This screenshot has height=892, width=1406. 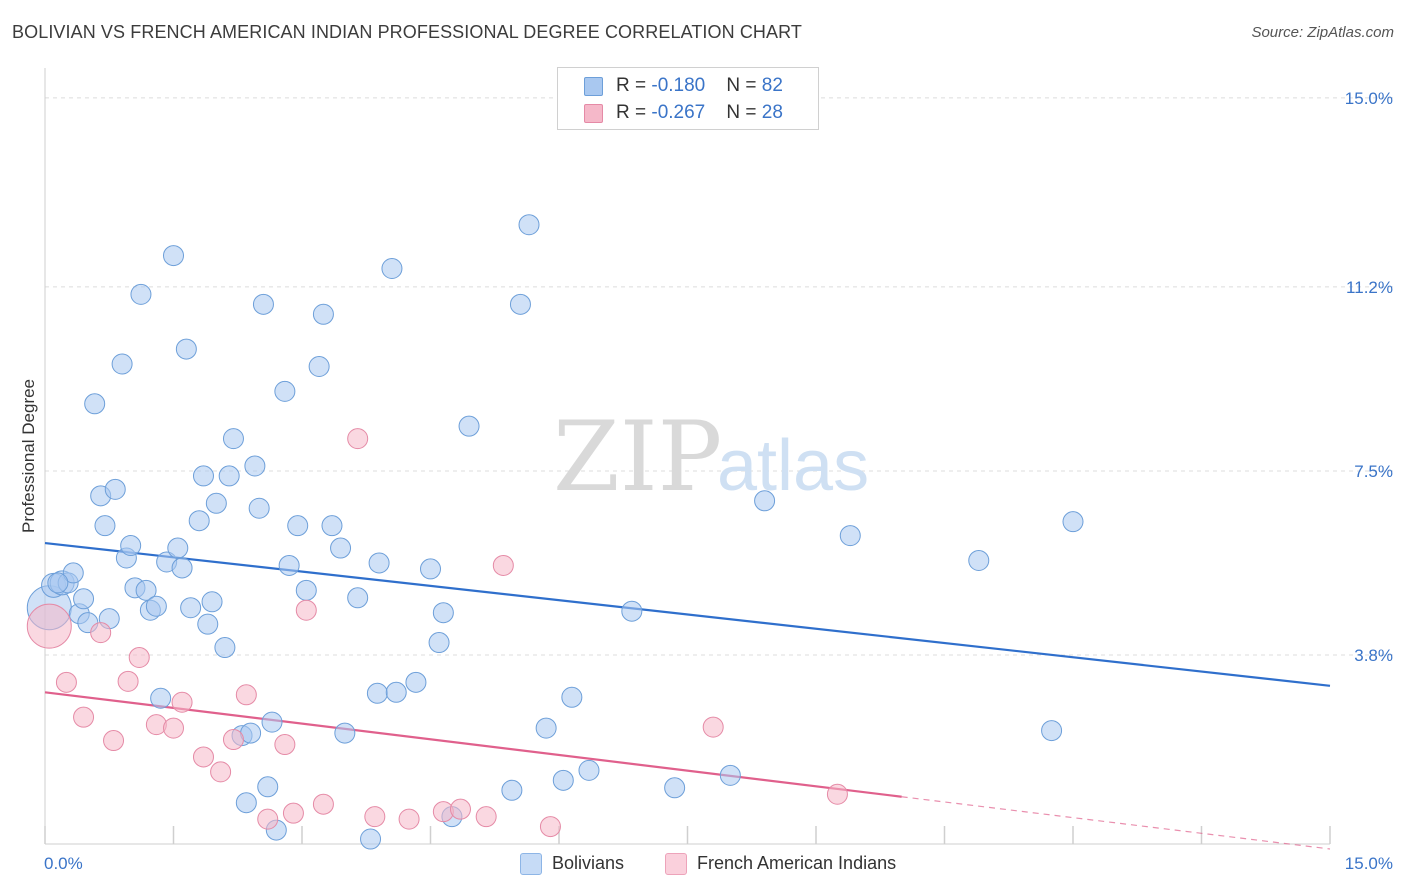 What do you see at coordinates (1322, 32) in the screenshot?
I see `source-credit: Source: ZipAtlas.com` at bounding box center [1322, 32].